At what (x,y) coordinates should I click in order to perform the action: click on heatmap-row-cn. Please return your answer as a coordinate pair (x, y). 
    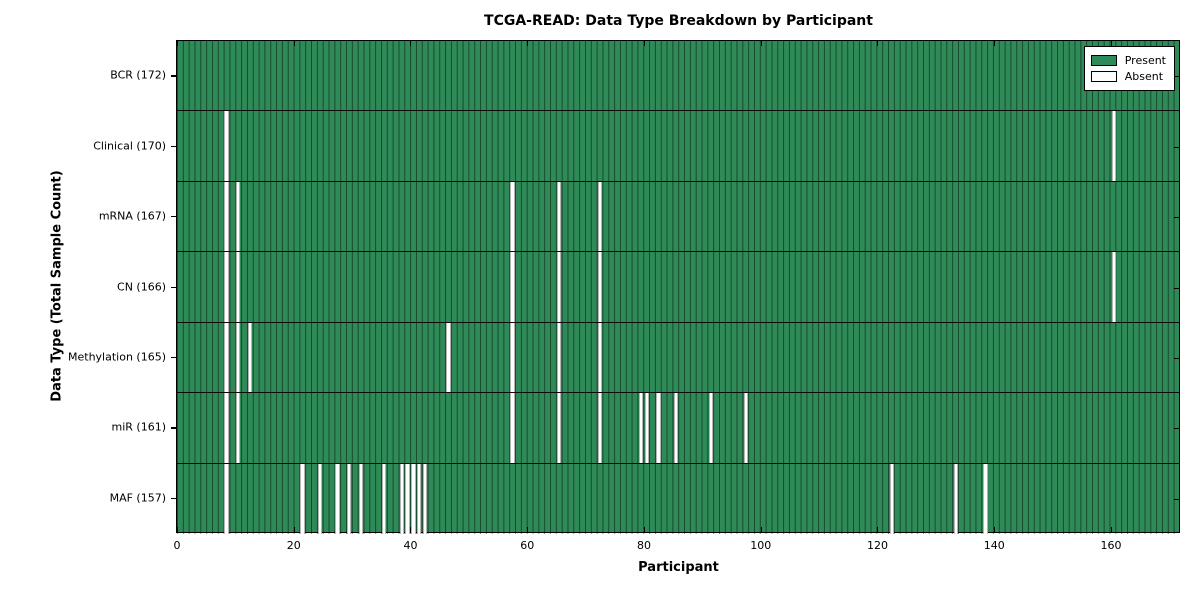
    Looking at the image, I should click on (678, 287).